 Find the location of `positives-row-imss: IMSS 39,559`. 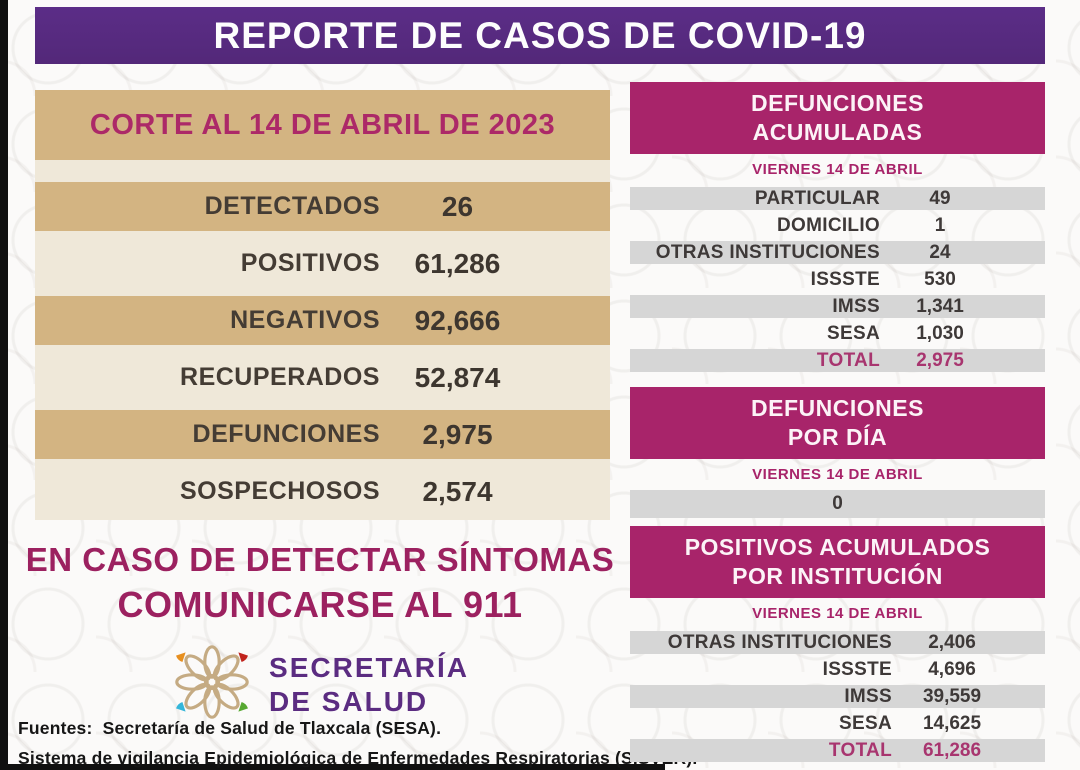

positives-row-imss: IMSS 39,559 is located at coordinates (837, 696).